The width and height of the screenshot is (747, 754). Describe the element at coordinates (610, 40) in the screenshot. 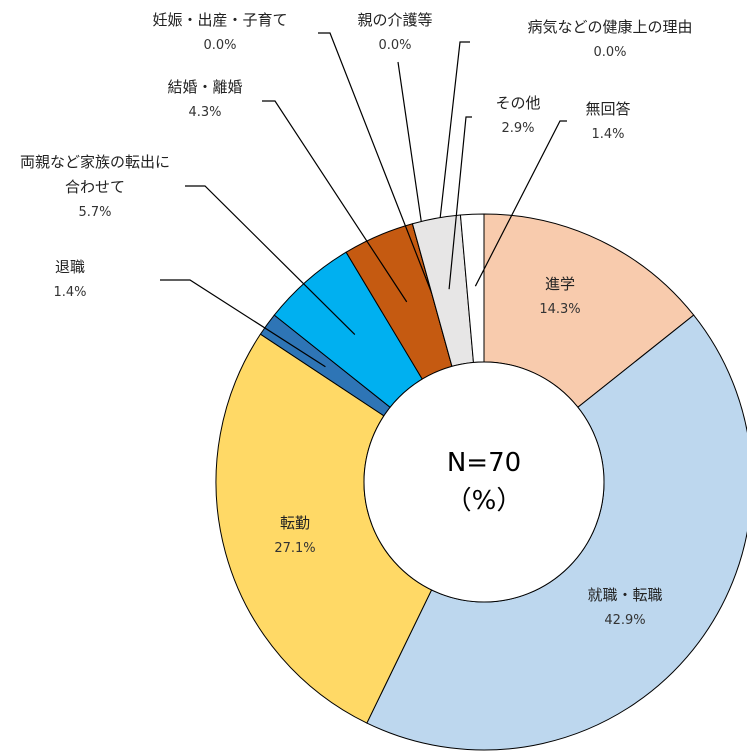

I see `slice-label: 病気などの健康上の理由 0.0%` at that location.